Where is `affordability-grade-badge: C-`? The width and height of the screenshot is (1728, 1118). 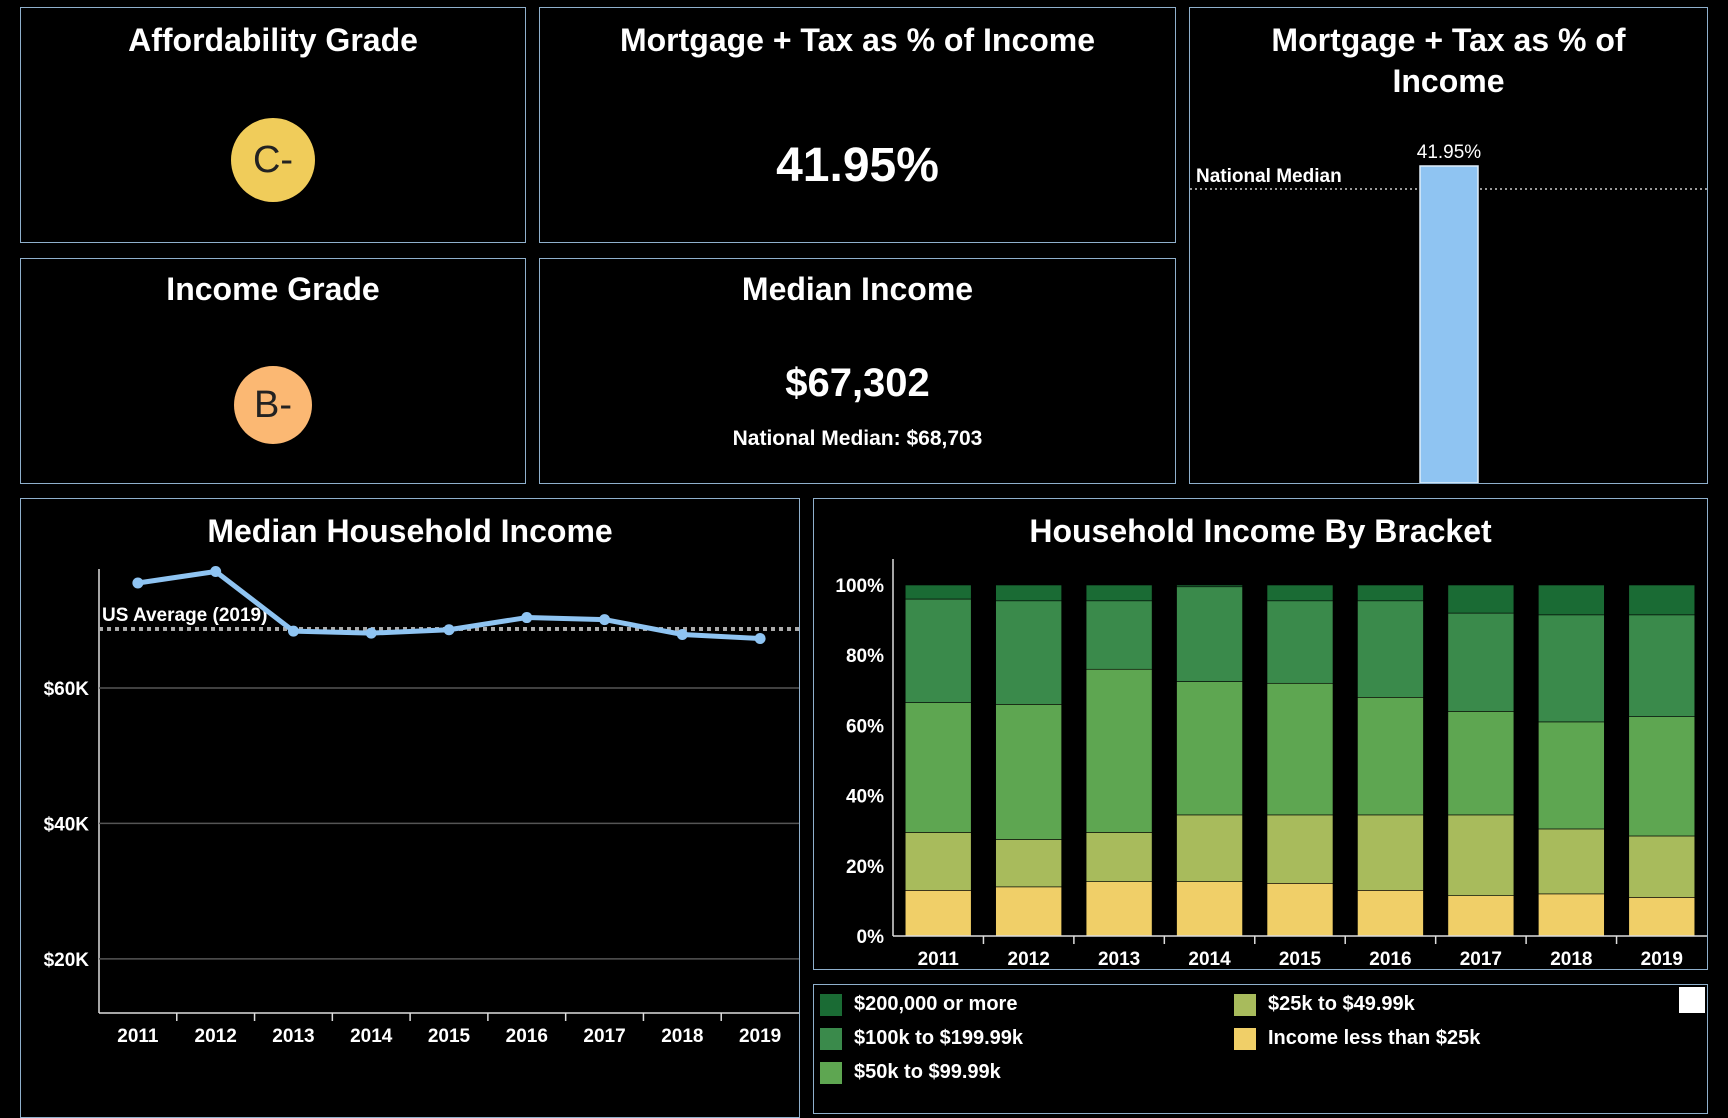
affordability-grade-badge: C- is located at coordinates (273, 160).